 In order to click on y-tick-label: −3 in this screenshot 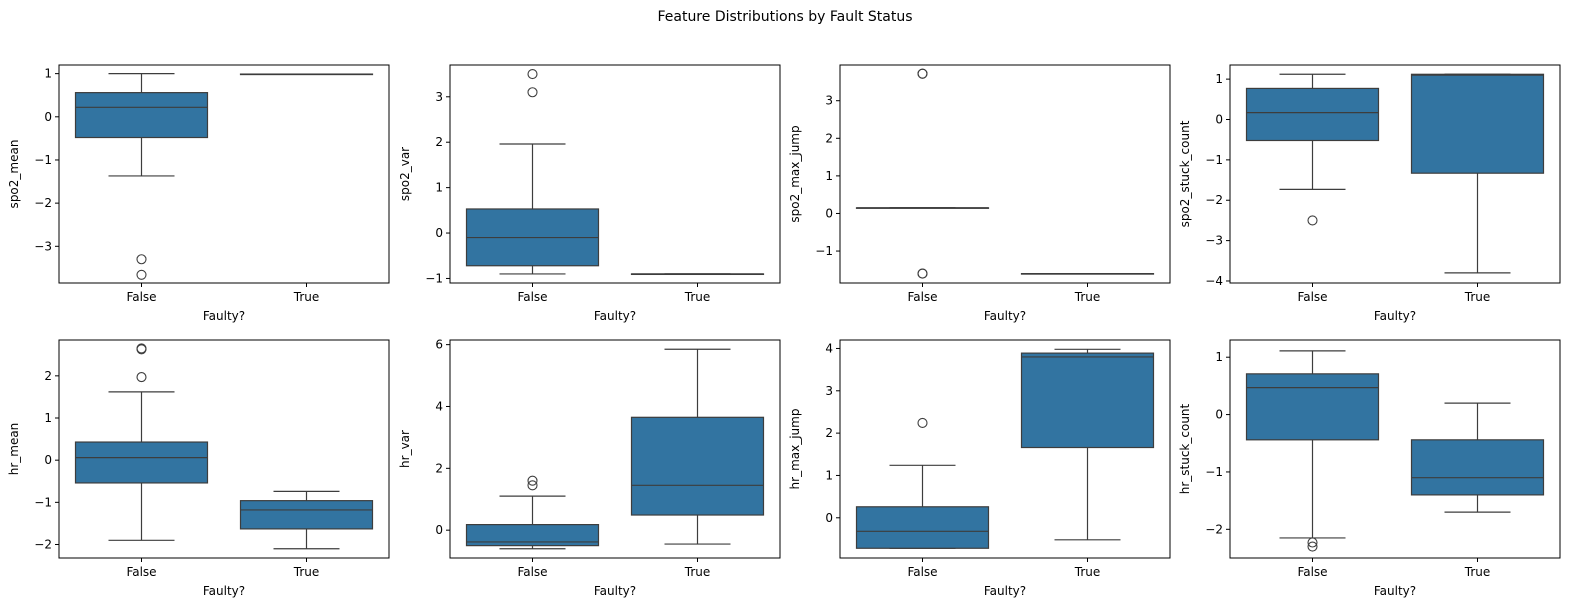, I will do `click(1214, 241)`.